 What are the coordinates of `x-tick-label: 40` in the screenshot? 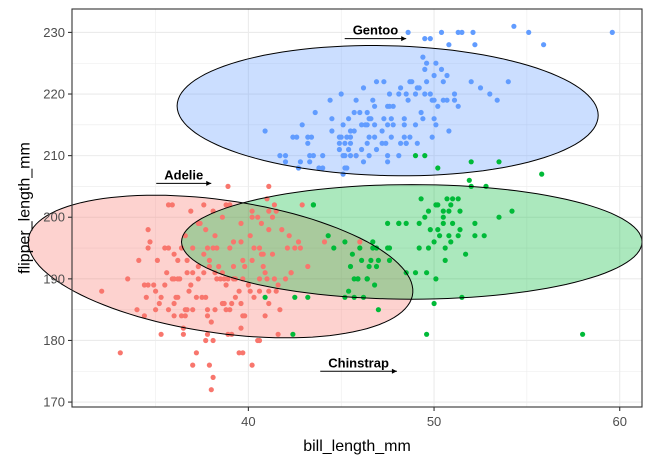 It's located at (248, 421).